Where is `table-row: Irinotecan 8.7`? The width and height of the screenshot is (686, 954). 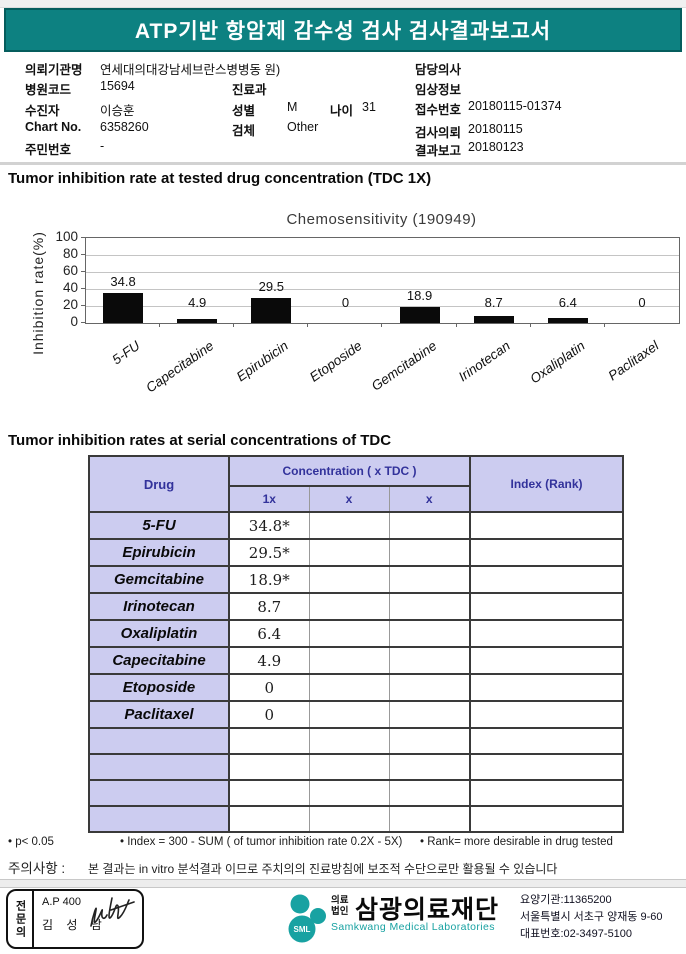
table-row: Irinotecan 8.7 is located at coordinates (356, 606).